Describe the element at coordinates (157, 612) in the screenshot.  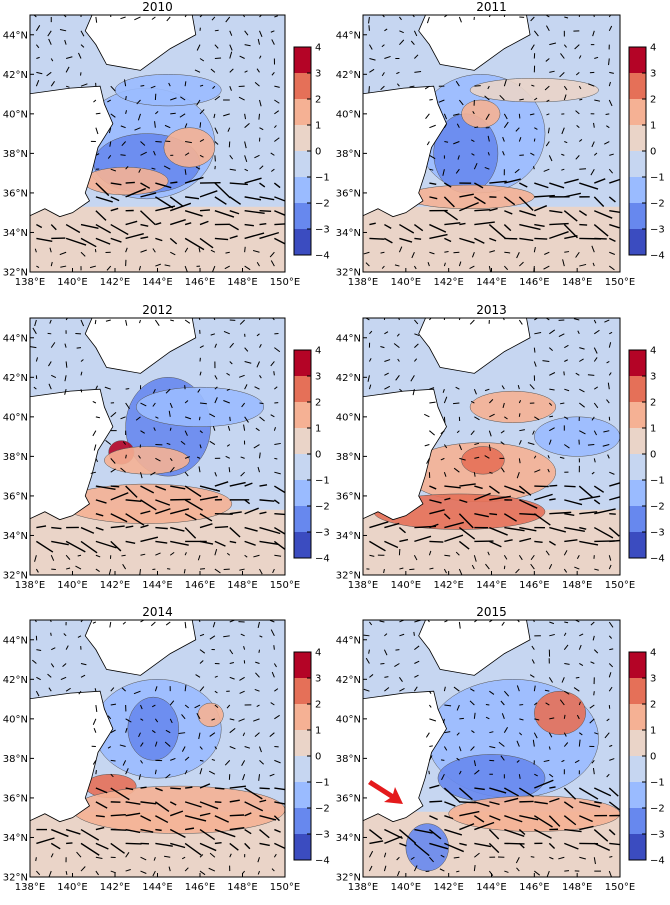
I see `panel-title: 2014` at that location.